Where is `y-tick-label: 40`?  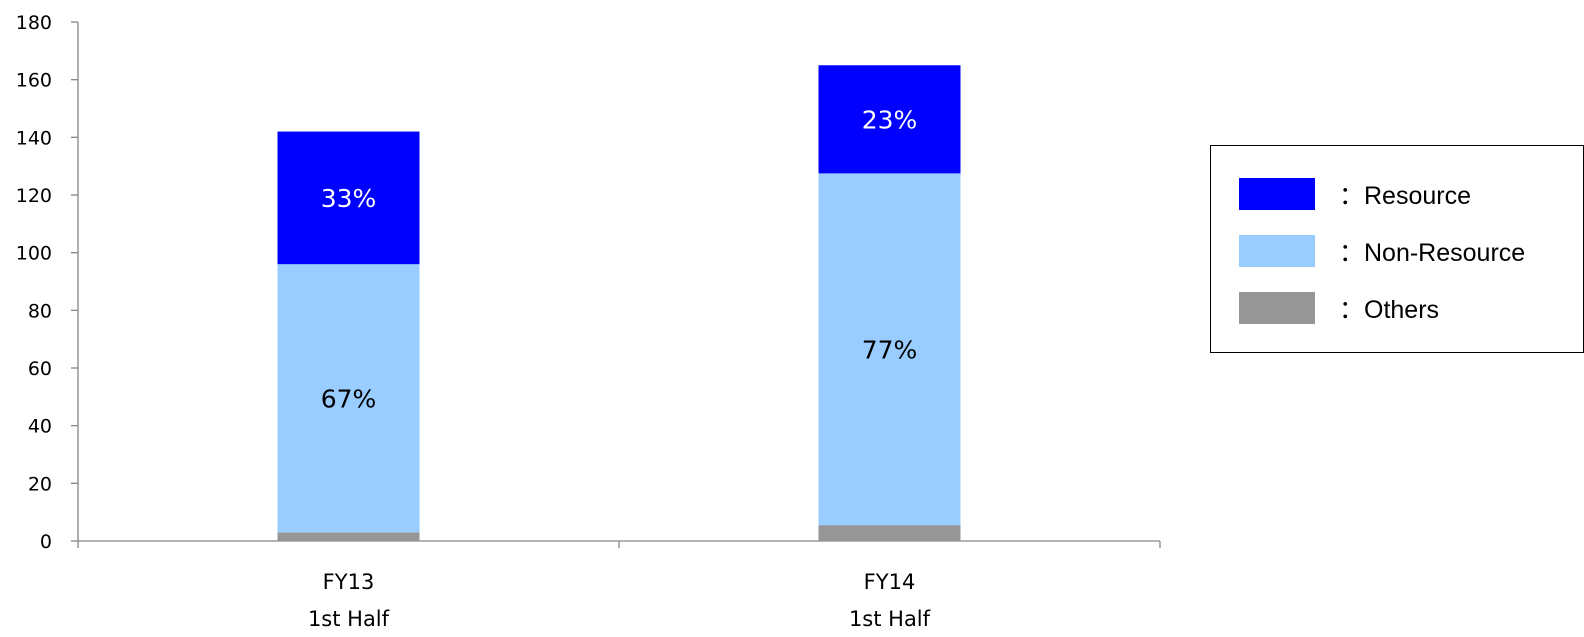 y-tick-label: 40 is located at coordinates (40, 427).